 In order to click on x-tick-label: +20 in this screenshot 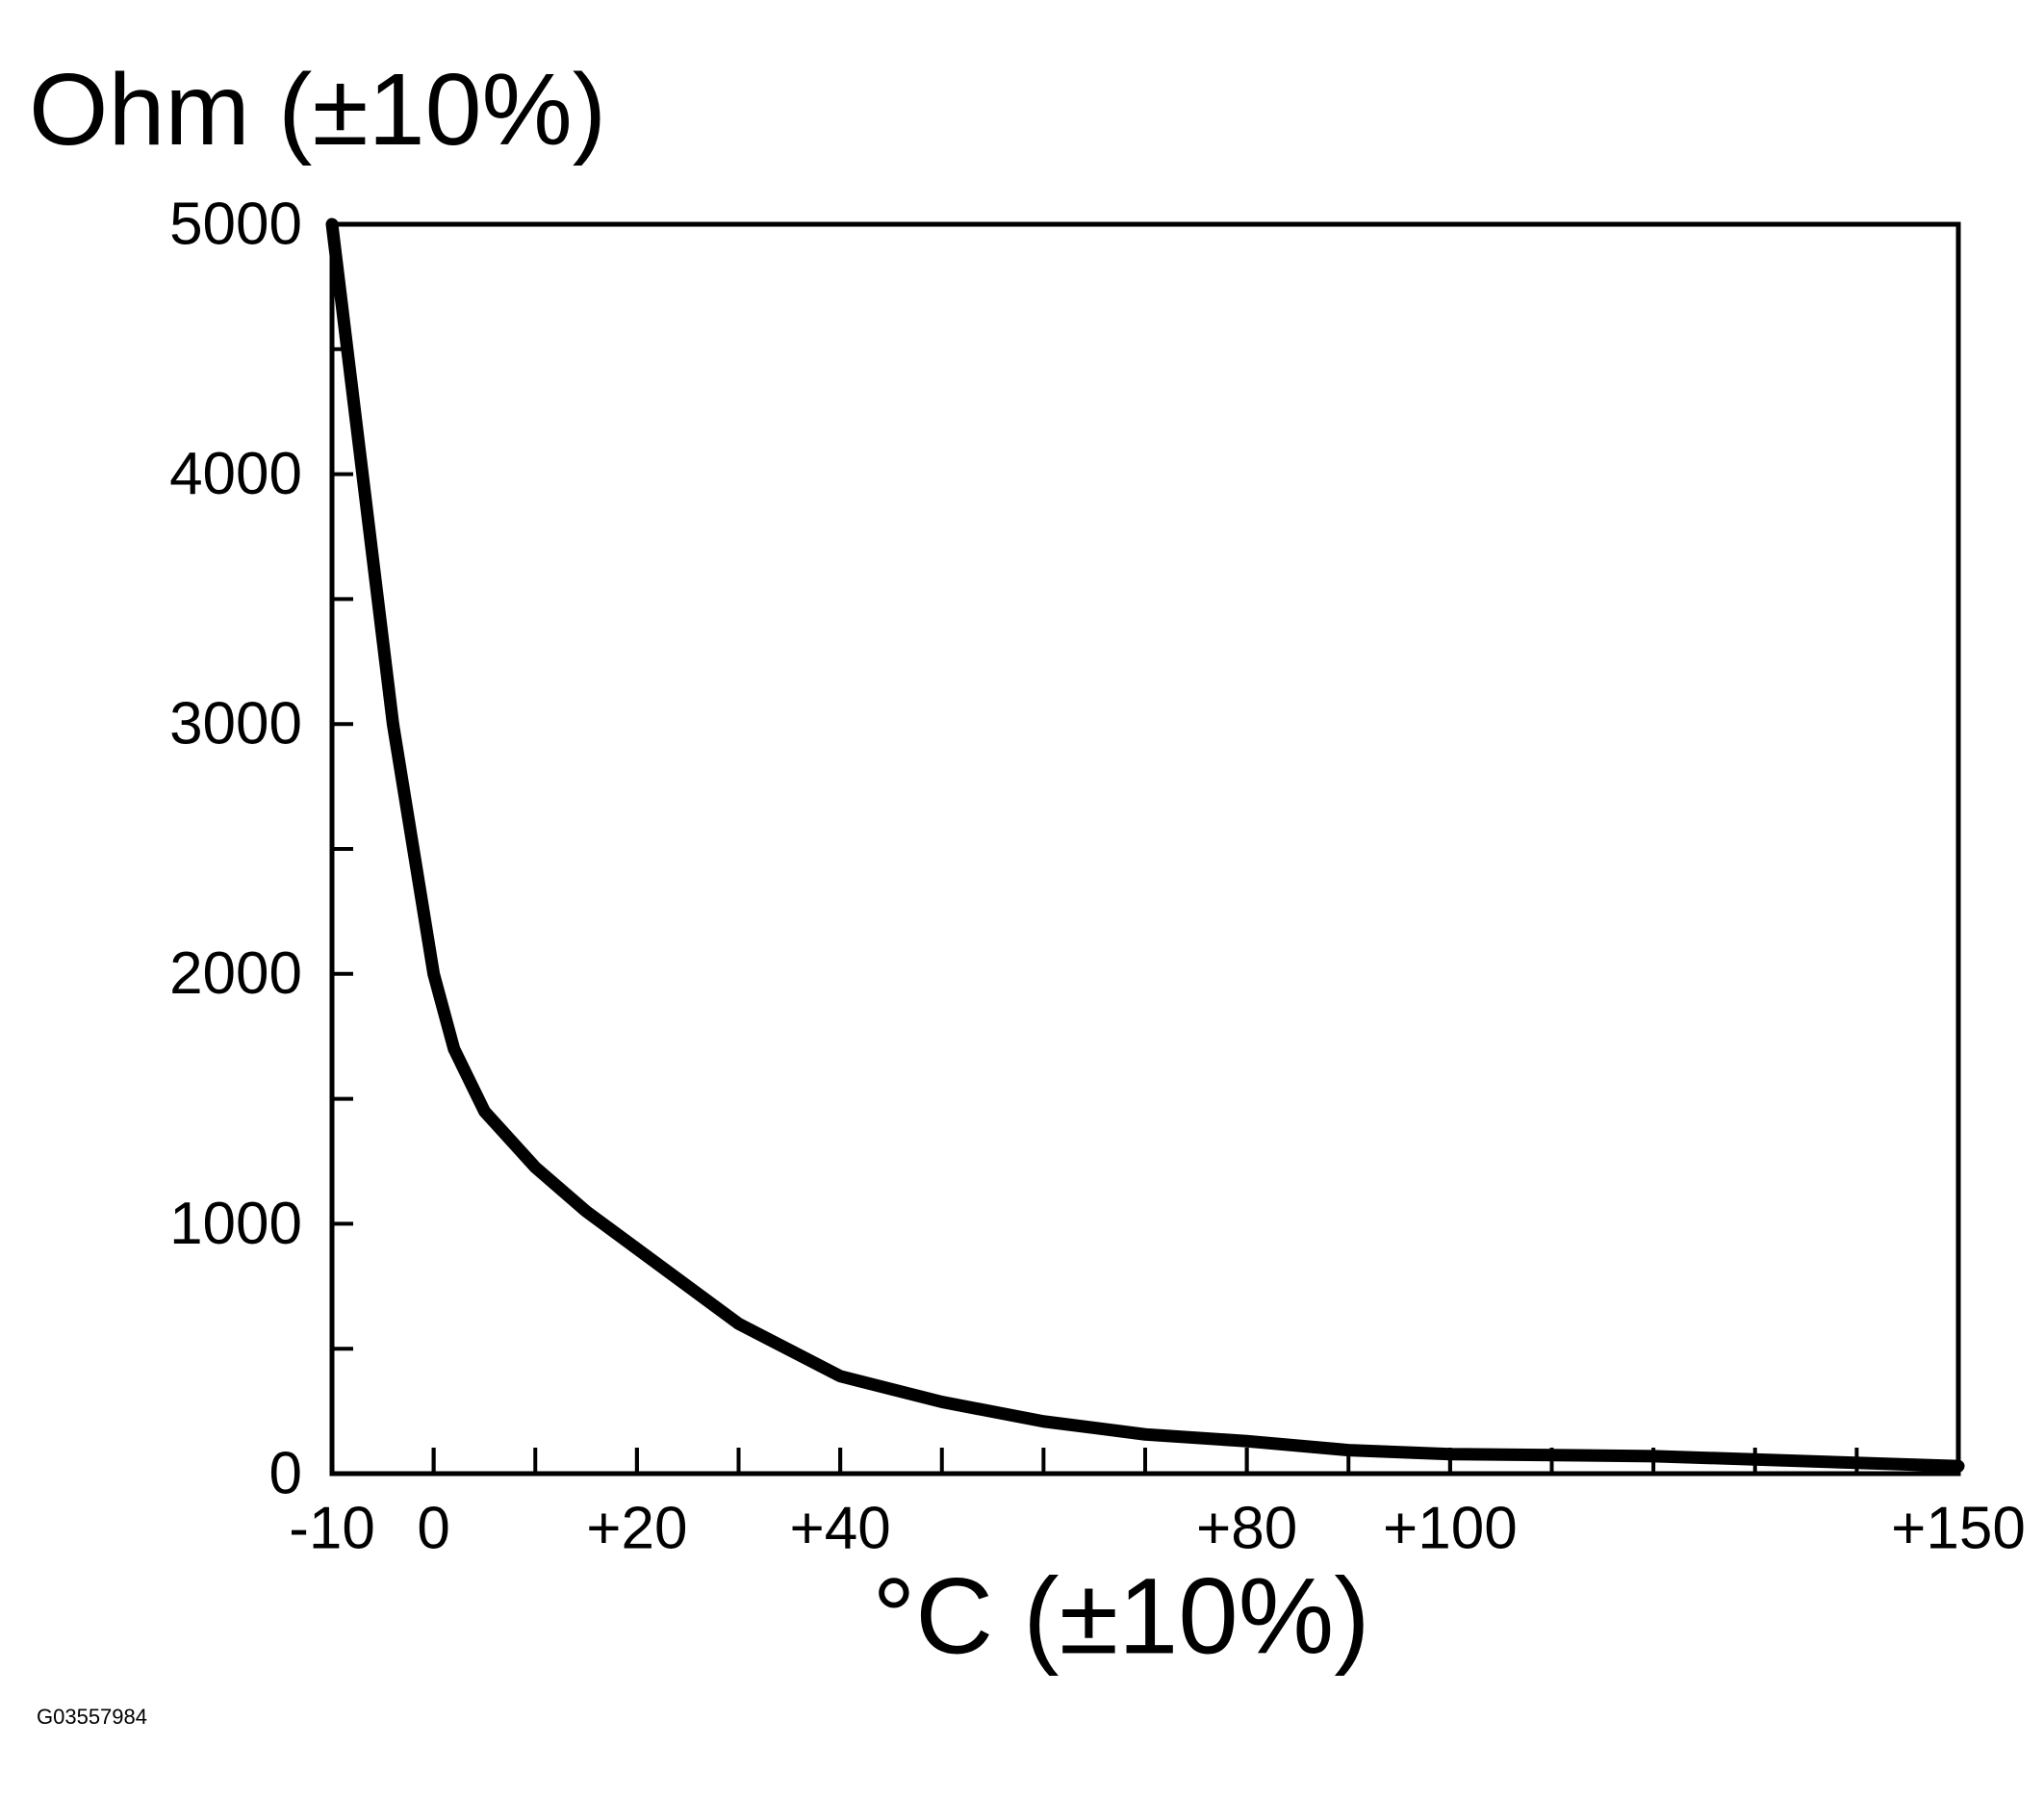, I will do `click(637, 1528)`.